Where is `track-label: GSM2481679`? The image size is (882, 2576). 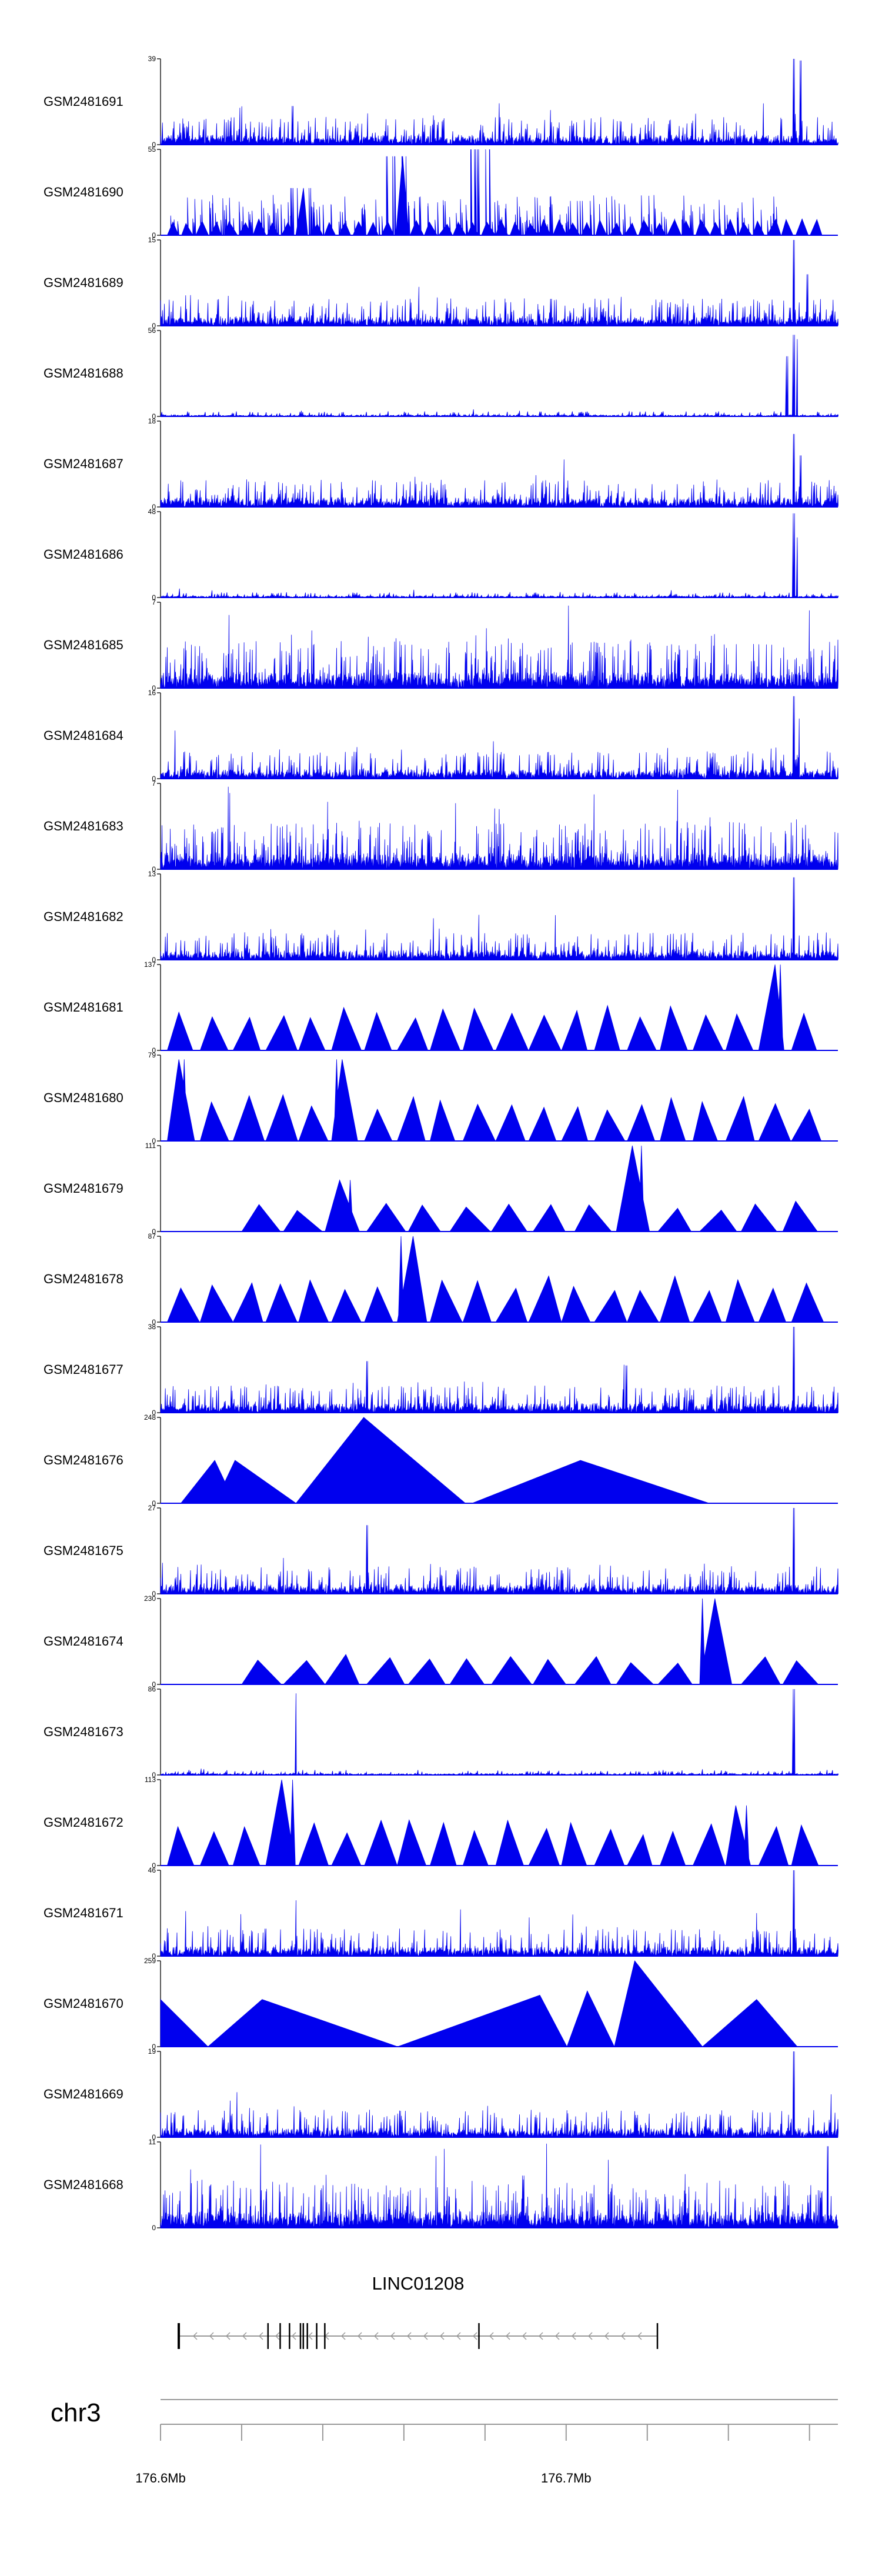
track-label: GSM2481679 is located at coordinates (83, 1188).